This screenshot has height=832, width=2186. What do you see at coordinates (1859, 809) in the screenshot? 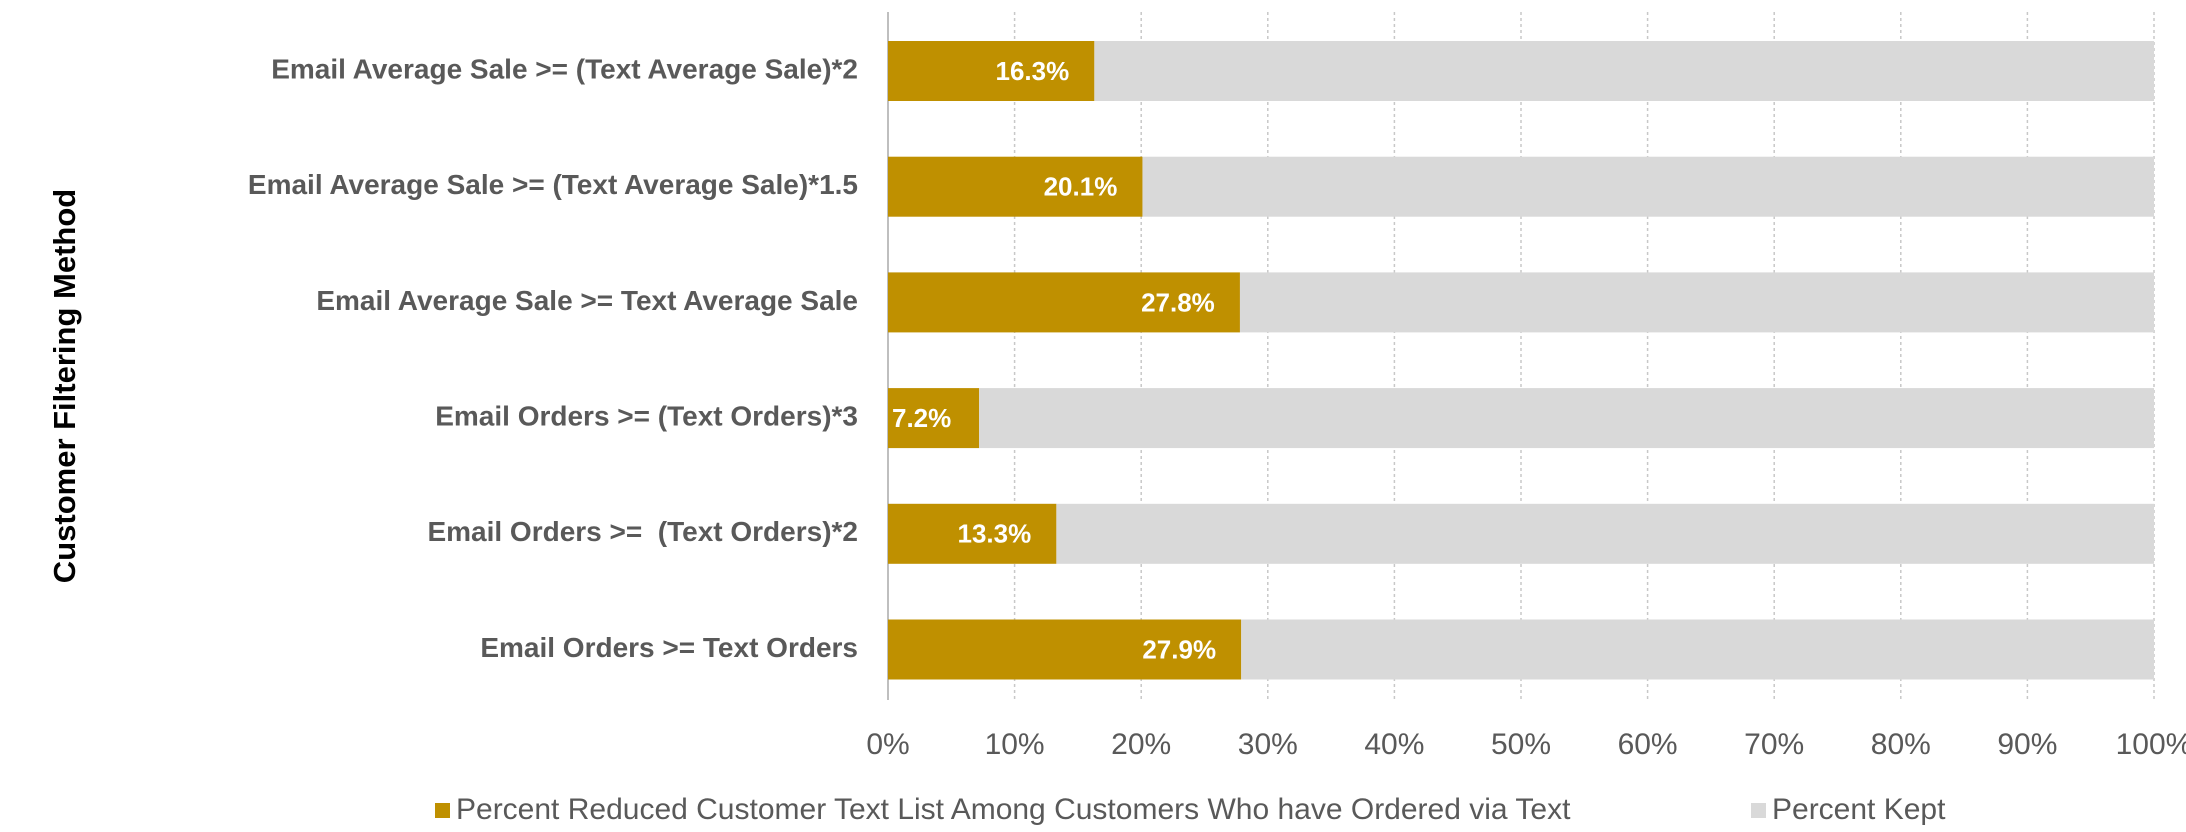
I see `legend-label: Percent Kept` at bounding box center [1859, 809].